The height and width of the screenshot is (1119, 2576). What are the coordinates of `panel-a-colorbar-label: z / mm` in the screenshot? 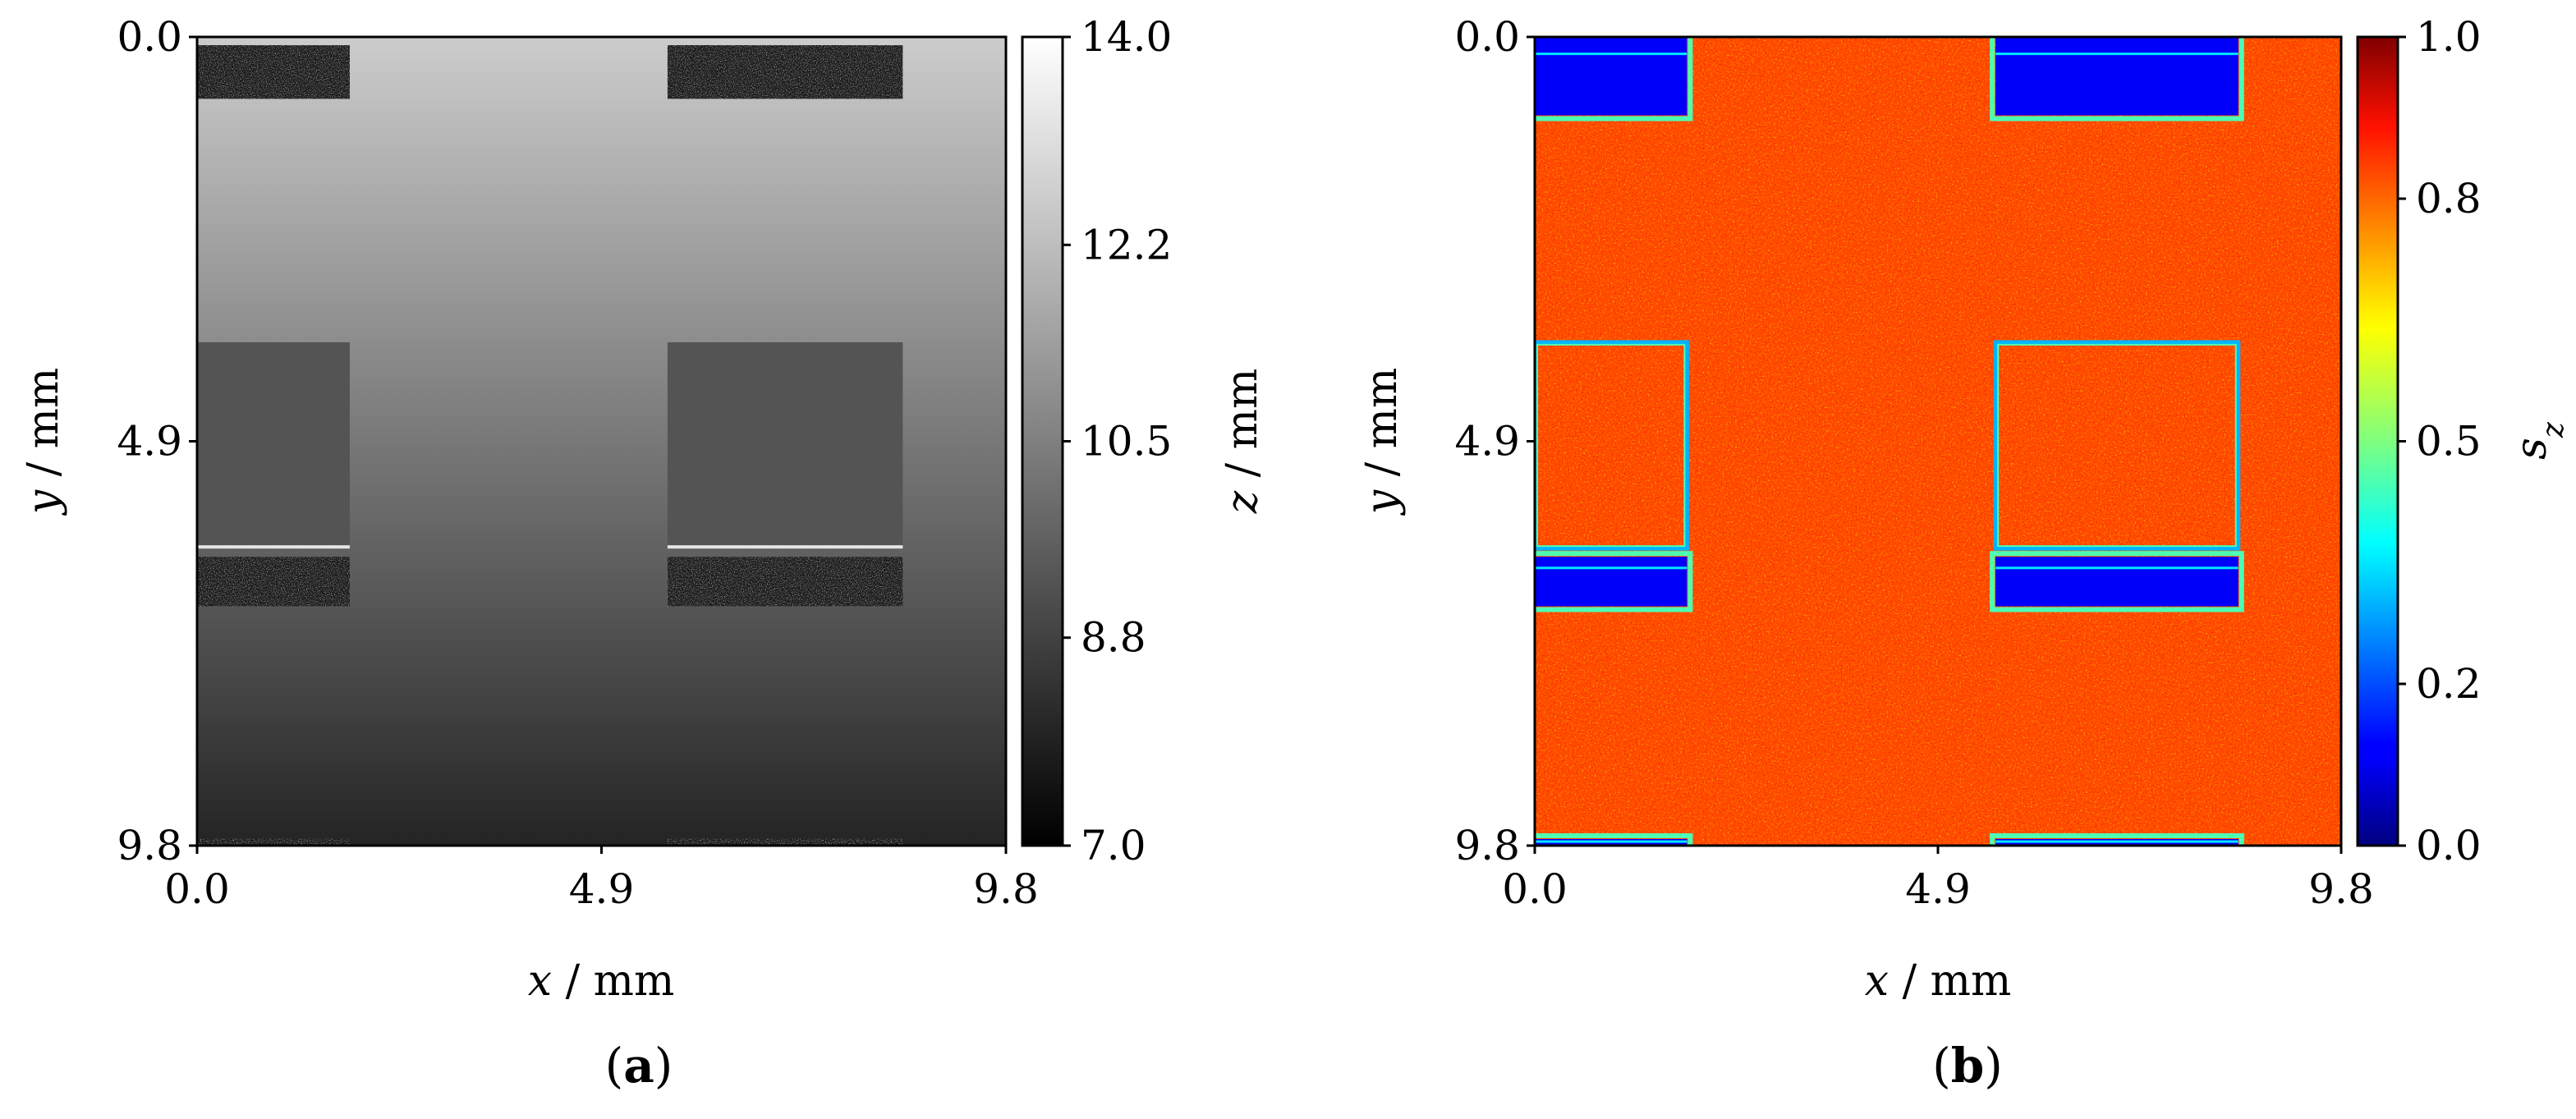 It's located at (1242, 442).